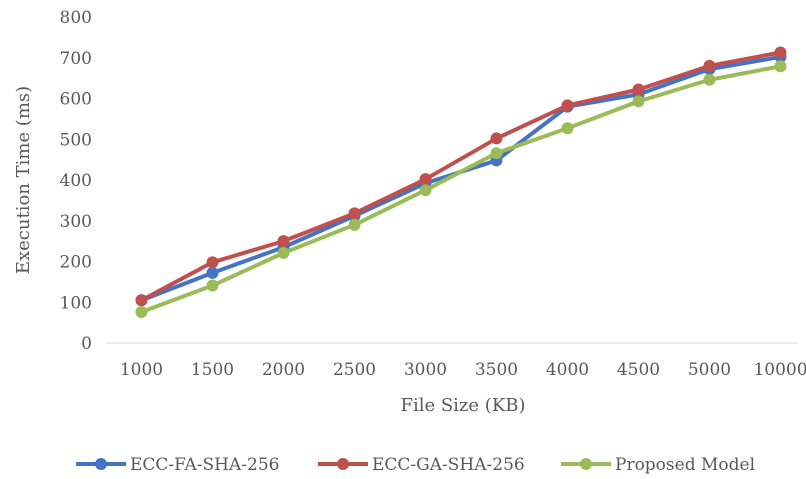 Image resolution: width=806 pixels, height=479 pixels. What do you see at coordinates (76, 100) in the screenshot?
I see `y-tick-label: 600` at bounding box center [76, 100].